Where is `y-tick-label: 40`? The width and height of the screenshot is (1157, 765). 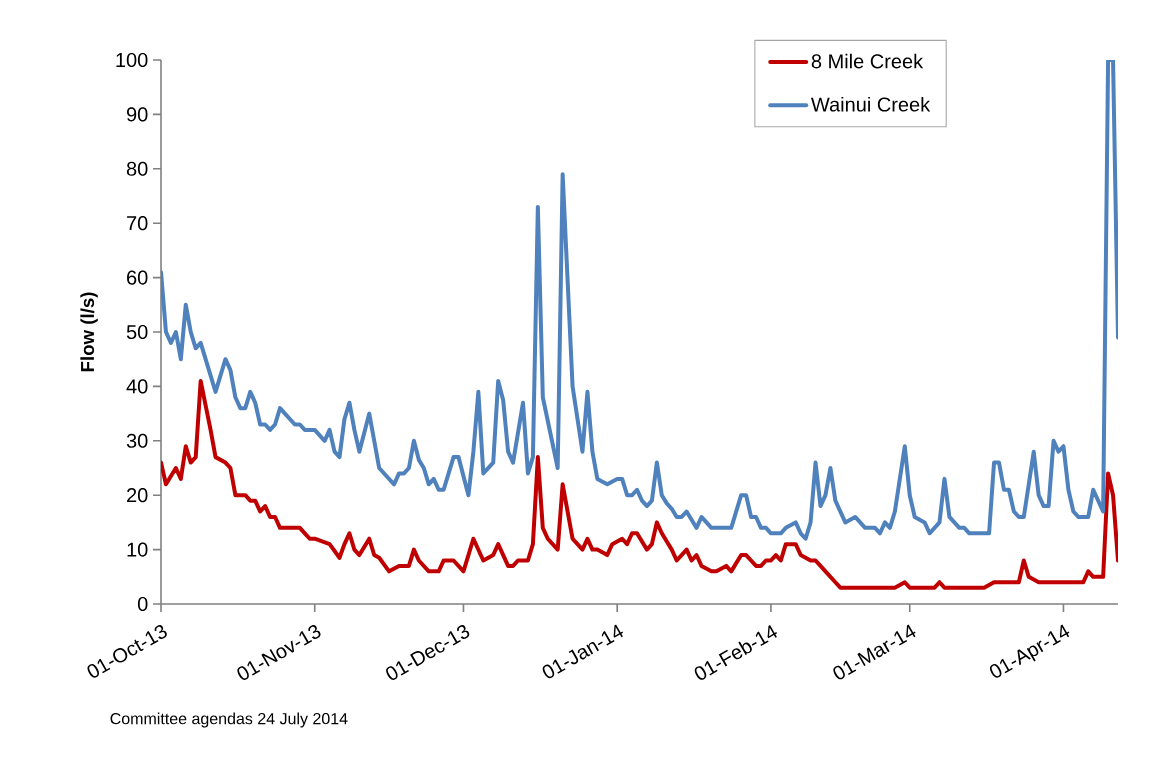 y-tick-label: 40 is located at coordinates (137, 386).